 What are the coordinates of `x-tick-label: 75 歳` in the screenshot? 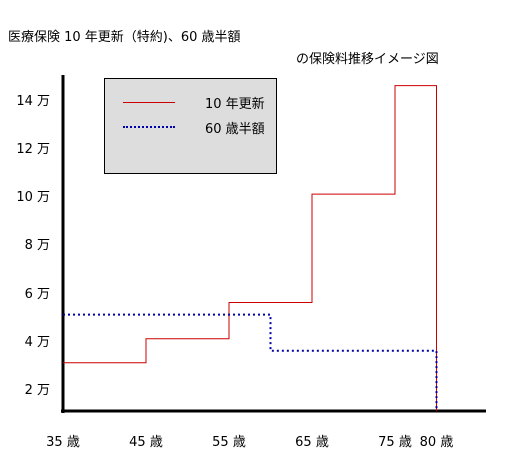 It's located at (395, 442).